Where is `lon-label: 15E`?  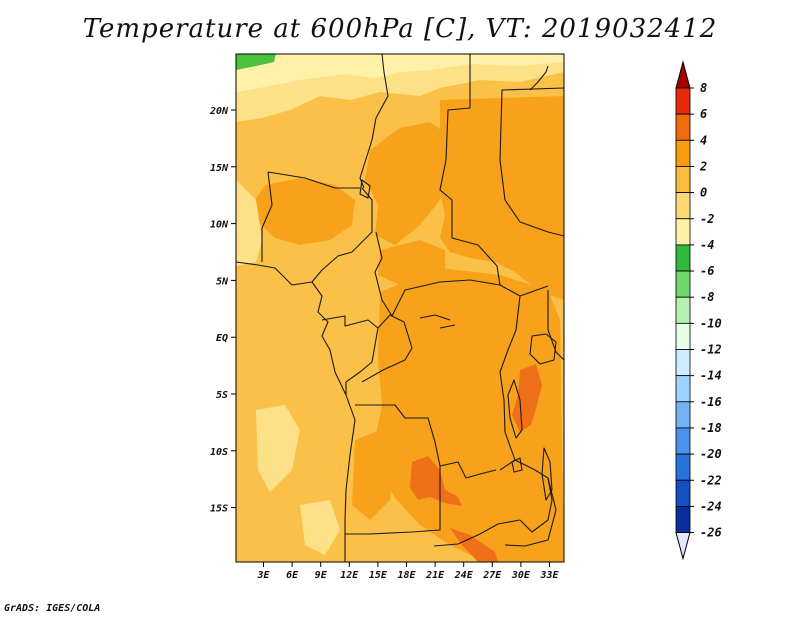
lon-label: 15E is located at coordinates (378, 575).